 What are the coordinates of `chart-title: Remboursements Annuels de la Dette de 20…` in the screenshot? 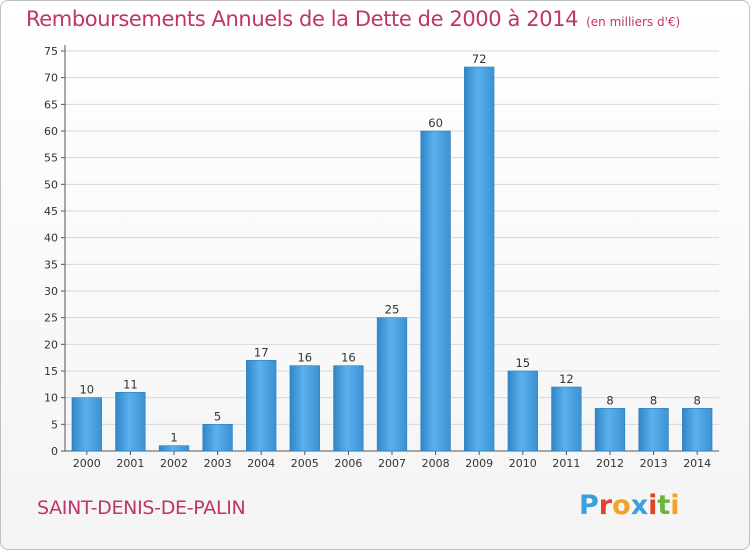 It's located at (353, 19).